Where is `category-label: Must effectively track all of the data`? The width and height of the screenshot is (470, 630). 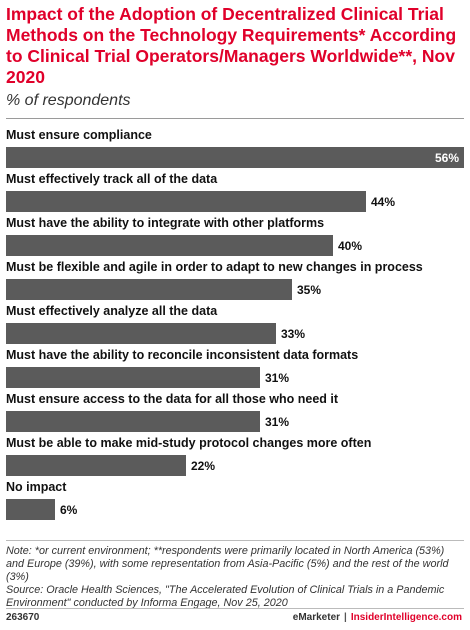
category-label: Must effectively track all of the data is located at coordinates (112, 179).